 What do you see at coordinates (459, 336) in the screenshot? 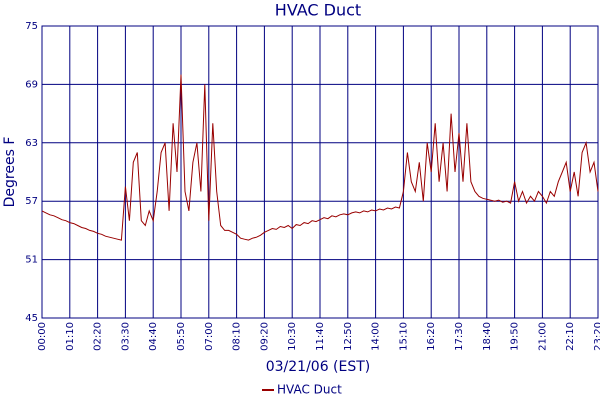
I see `x-tick-label: 17:30` at bounding box center [459, 336].